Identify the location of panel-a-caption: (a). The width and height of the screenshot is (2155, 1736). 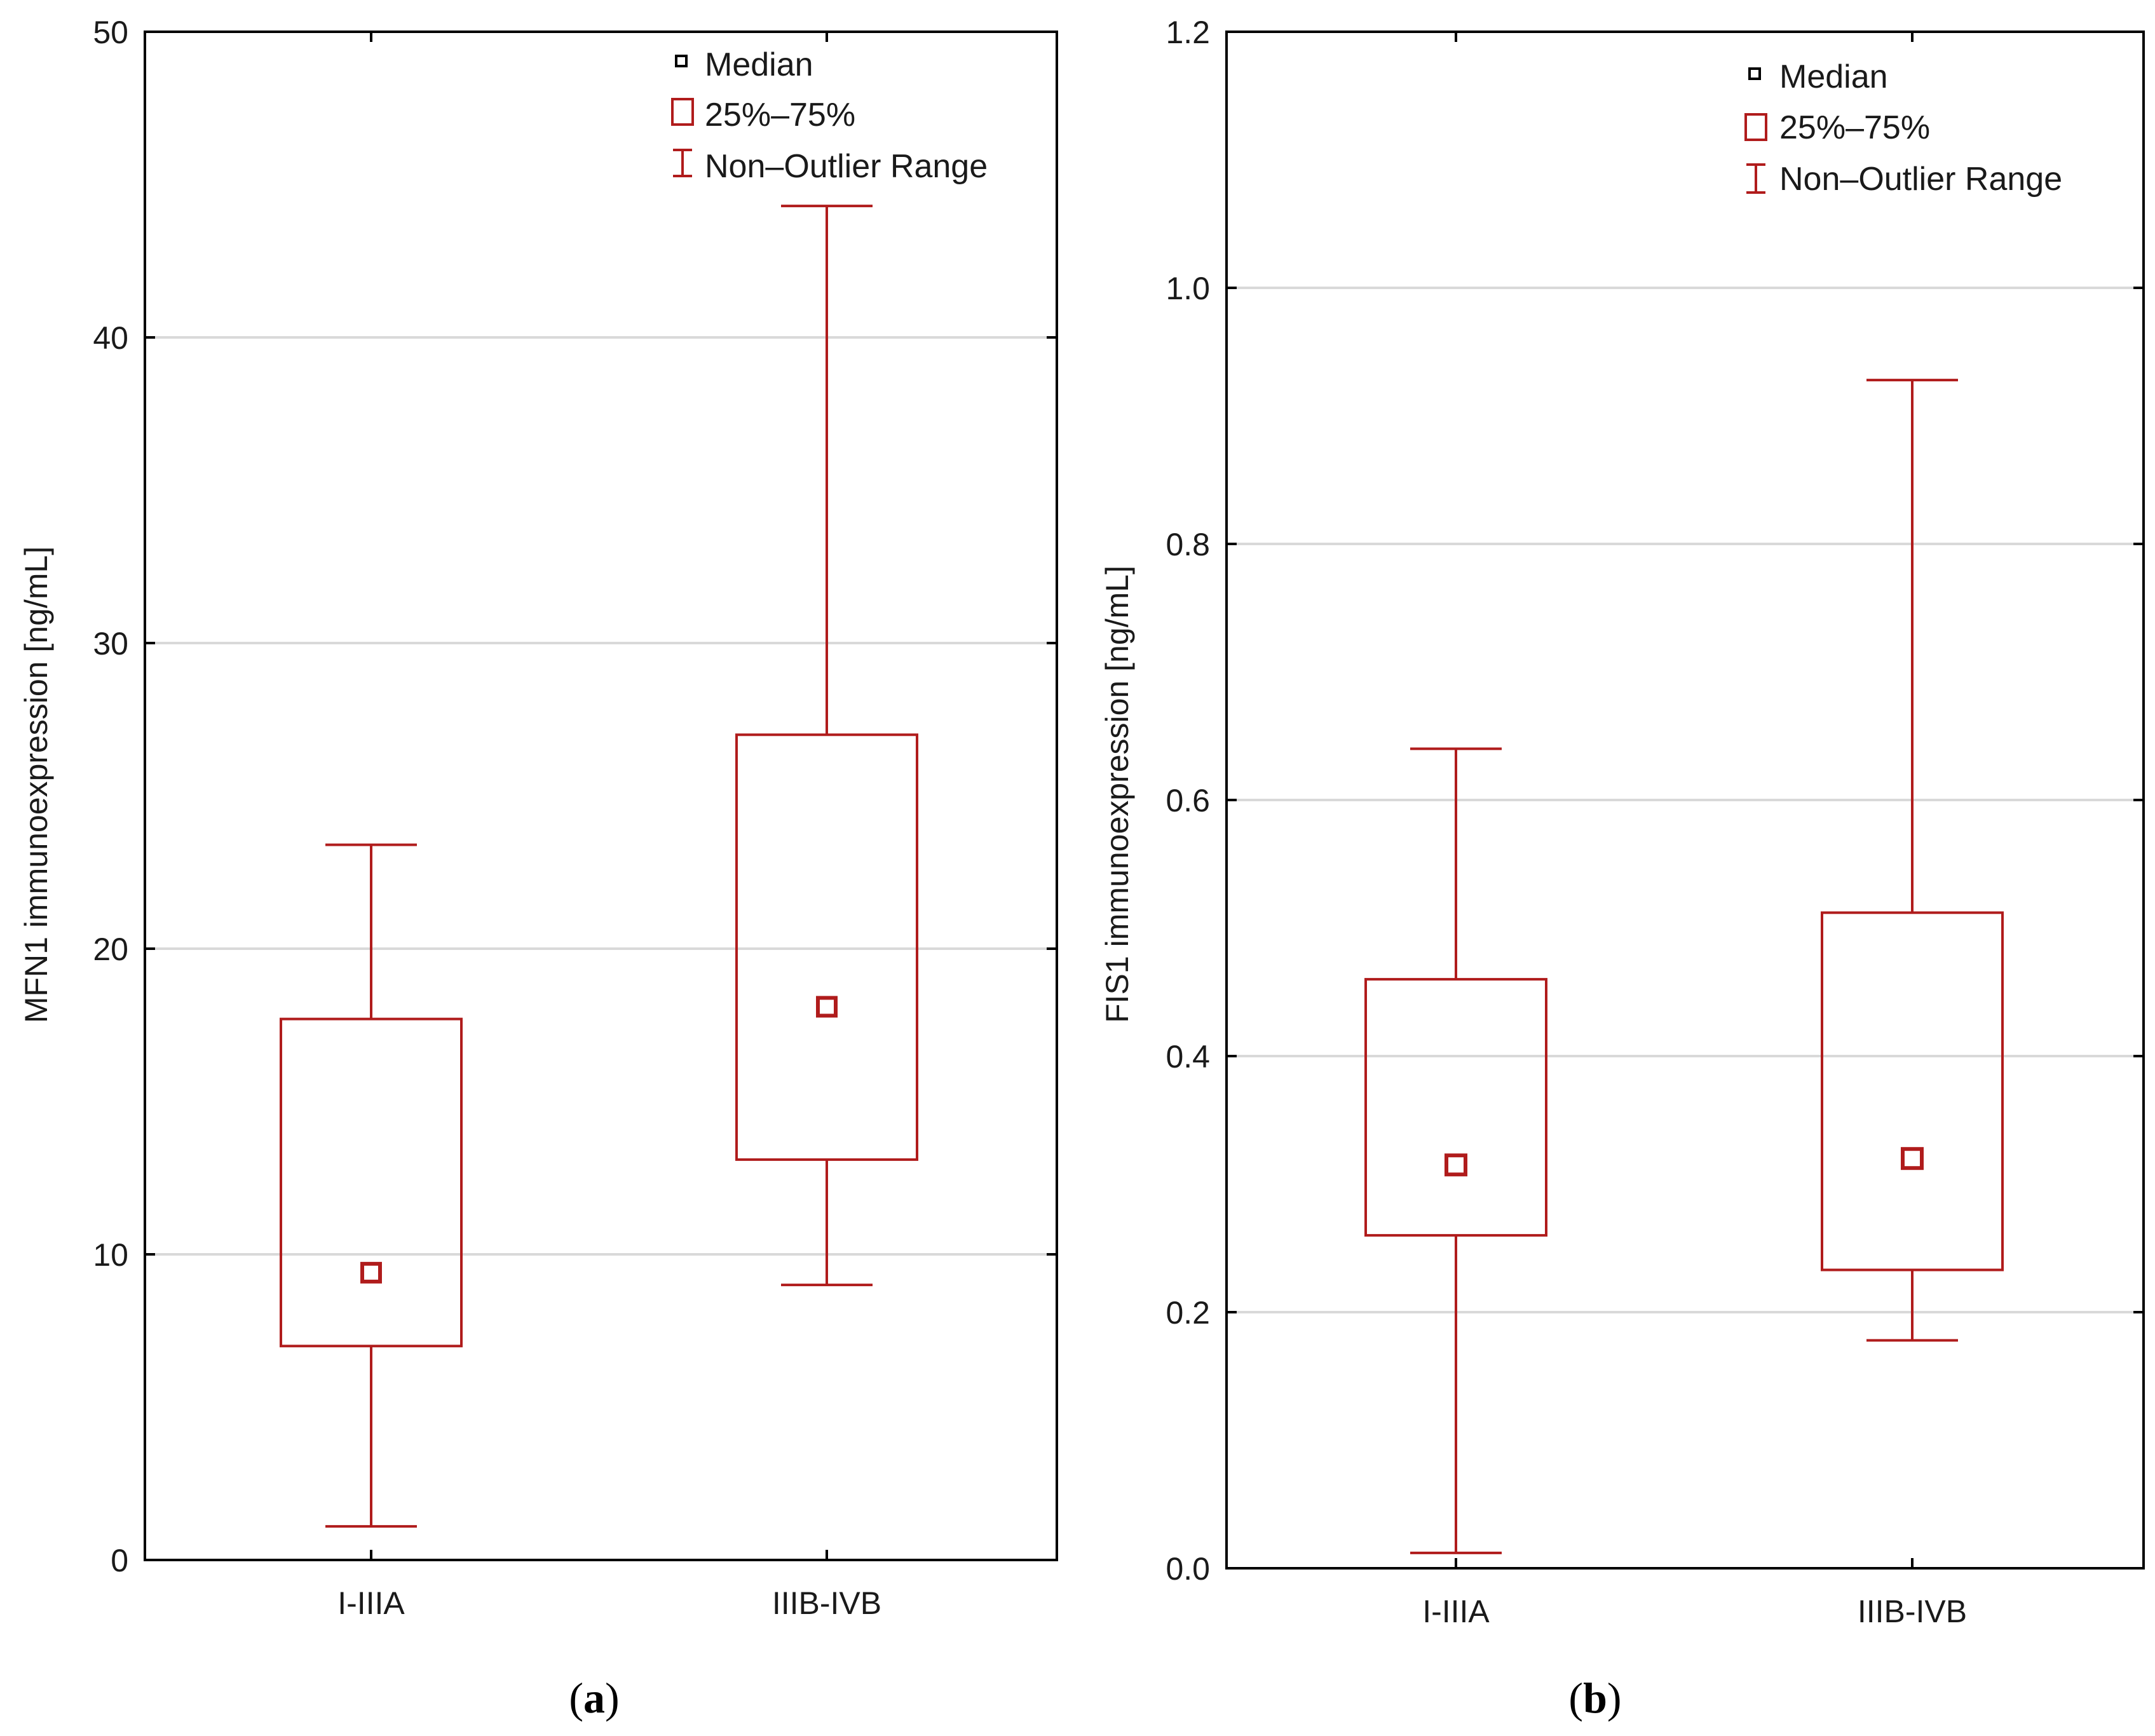
(594, 1698).